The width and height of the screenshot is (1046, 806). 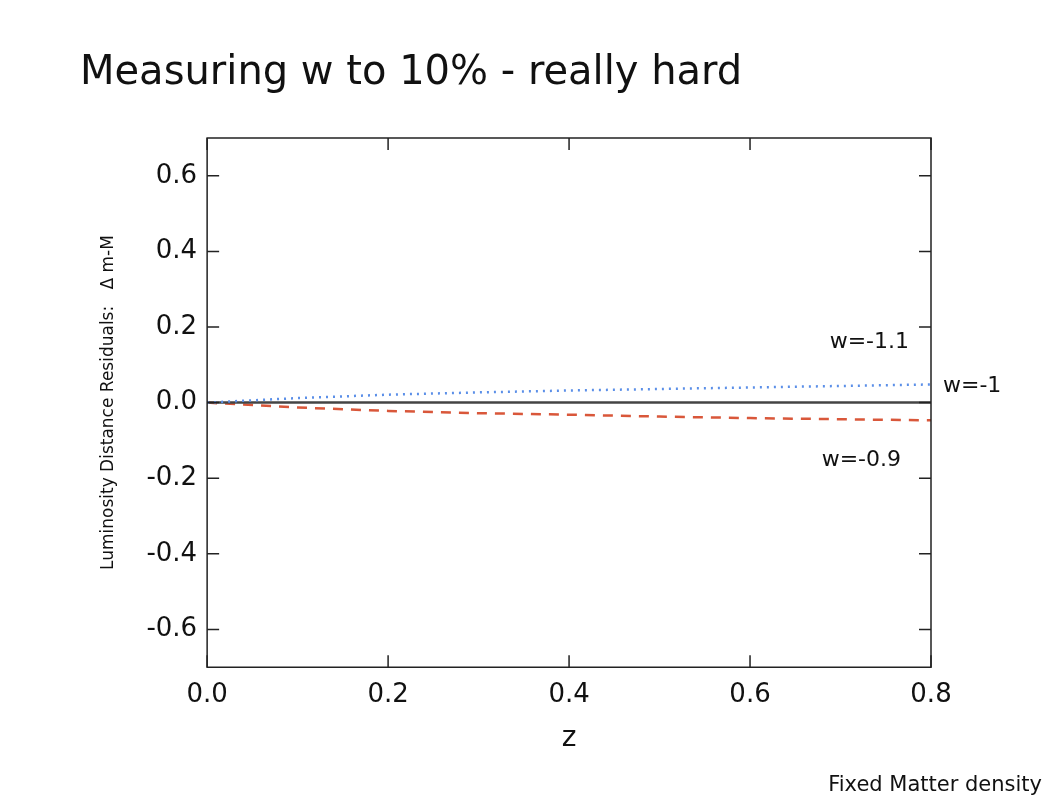 What do you see at coordinates (176, 400) in the screenshot?
I see `y-tick-label: 0.0` at bounding box center [176, 400].